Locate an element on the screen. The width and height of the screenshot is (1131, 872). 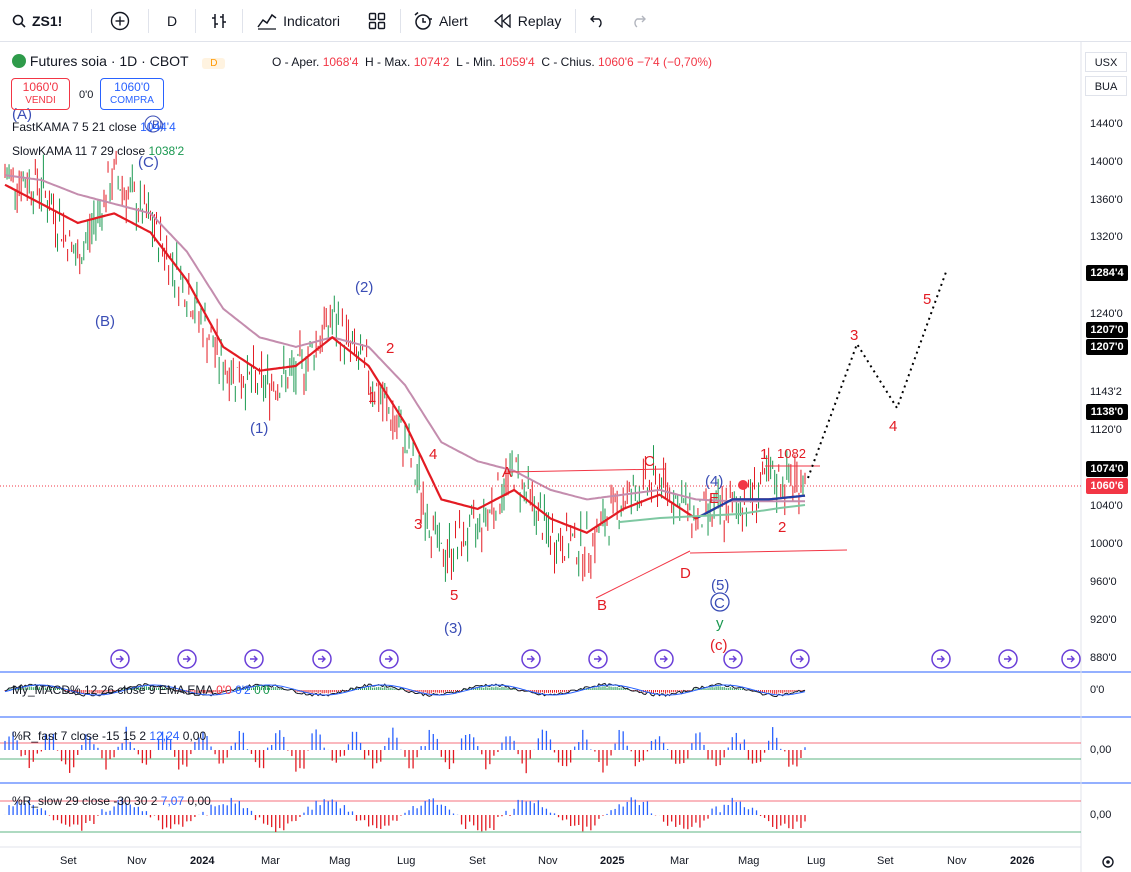
wave-red-1b: 1 is located at coordinates (764, 454).